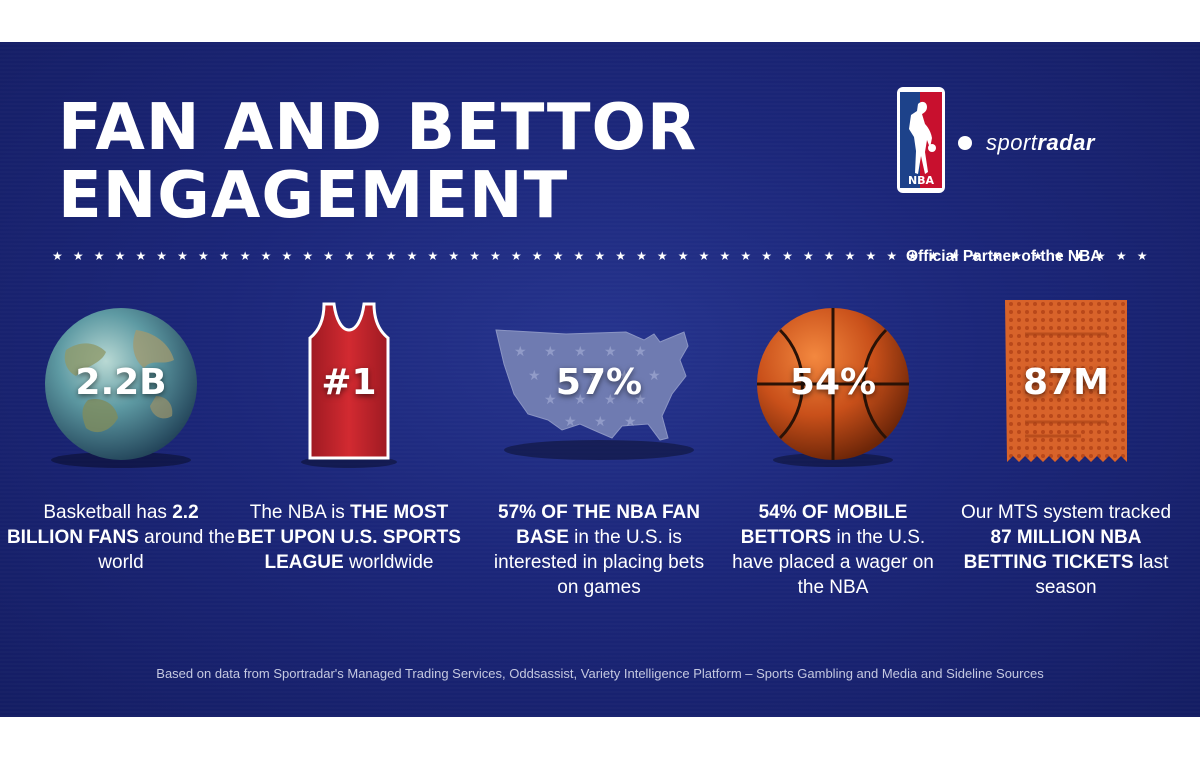 This screenshot has height=759, width=1200. I want to click on desc-highlight: 54% OF MOBILE BETTORS, so click(824, 525).